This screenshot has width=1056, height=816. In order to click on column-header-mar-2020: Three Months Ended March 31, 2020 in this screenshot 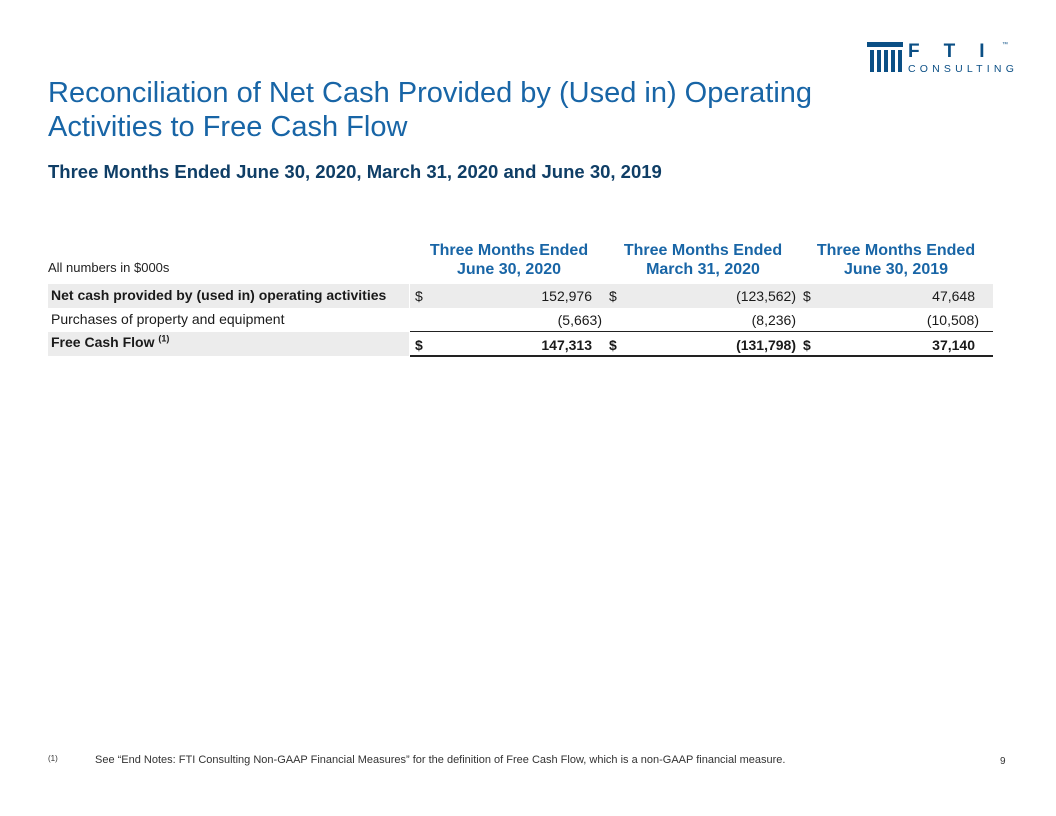, I will do `click(703, 260)`.